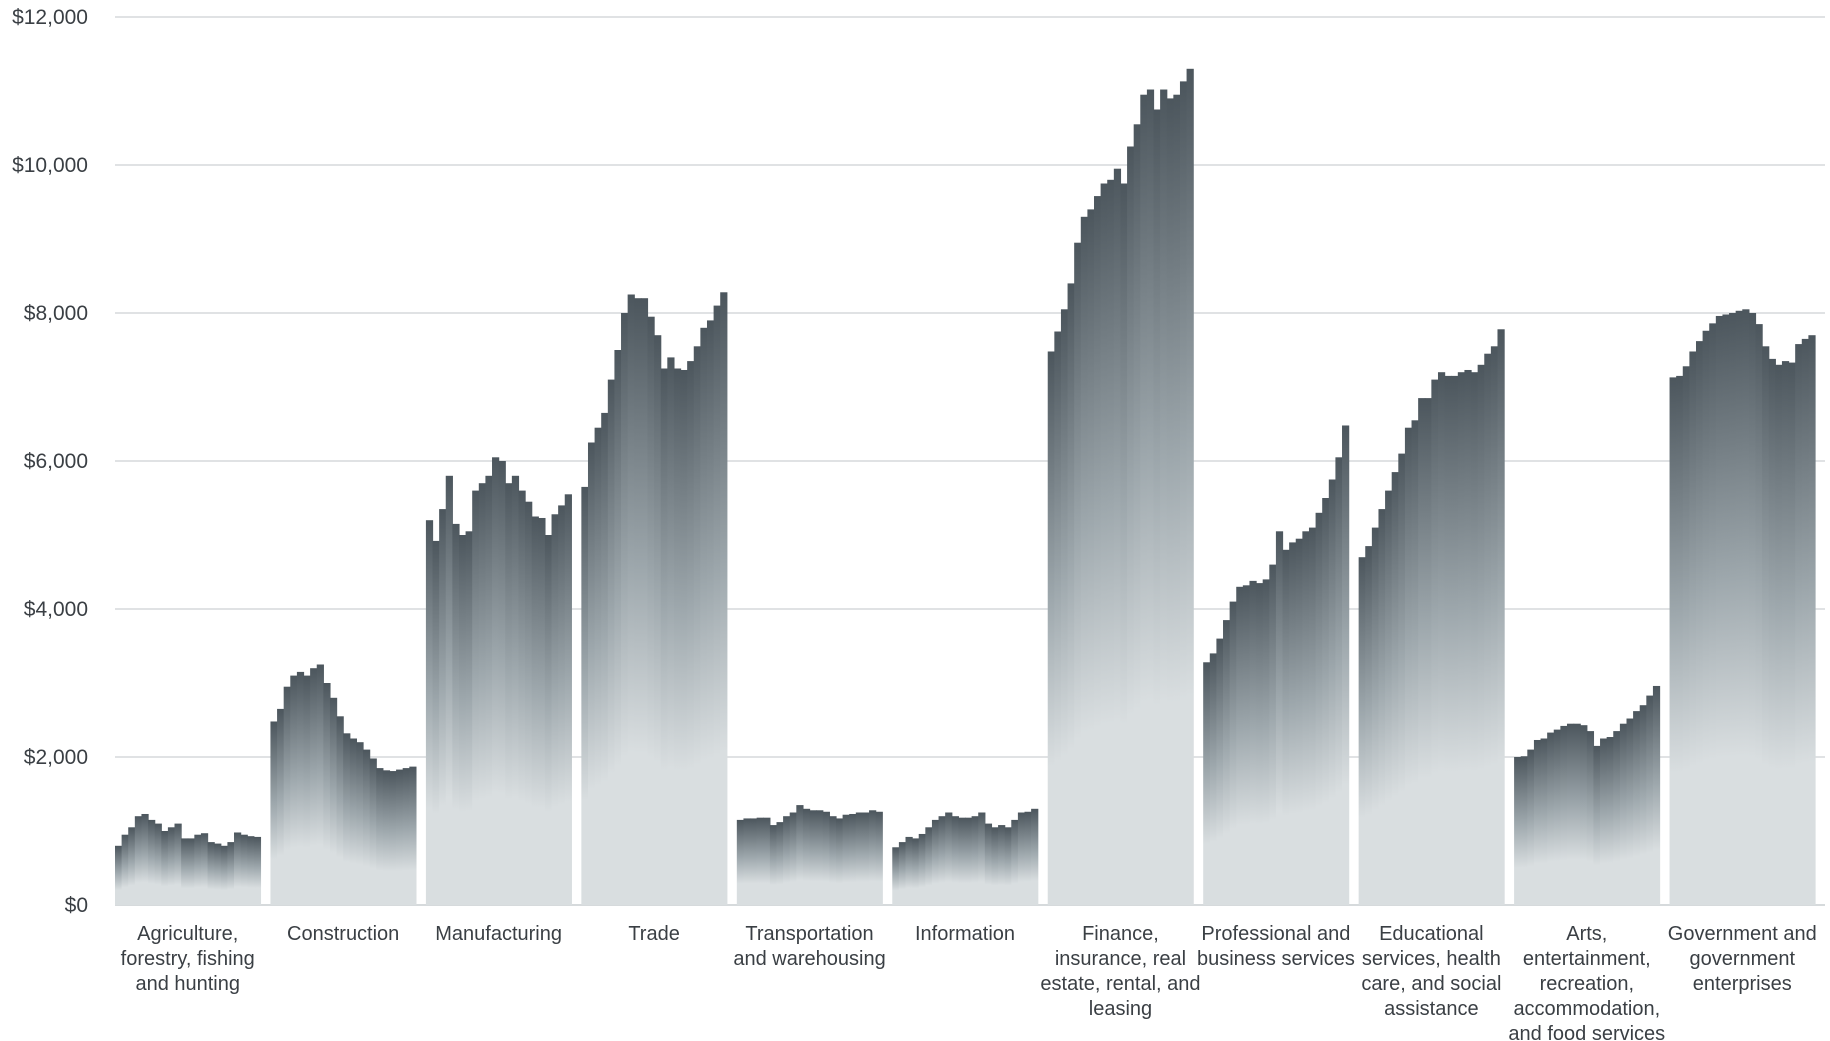 This screenshot has width=1830, height=1041. I want to click on category-label-line: and warehousing, so click(809, 959).